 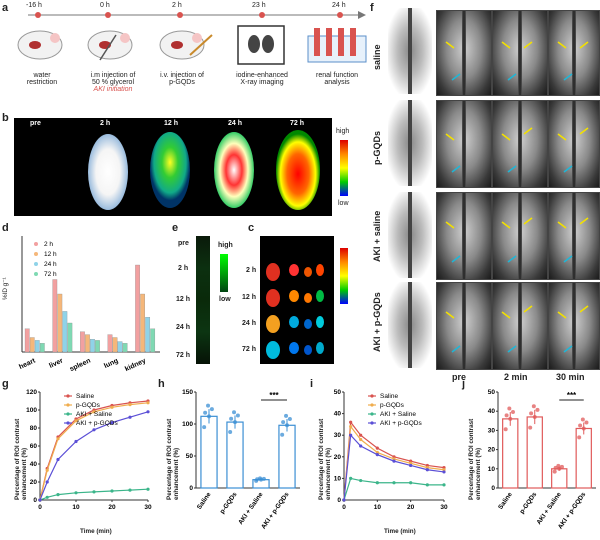 What do you see at coordinates (96, 531) in the screenshot?
I see `g-xlabel: Time (min)` at bounding box center [96, 531].